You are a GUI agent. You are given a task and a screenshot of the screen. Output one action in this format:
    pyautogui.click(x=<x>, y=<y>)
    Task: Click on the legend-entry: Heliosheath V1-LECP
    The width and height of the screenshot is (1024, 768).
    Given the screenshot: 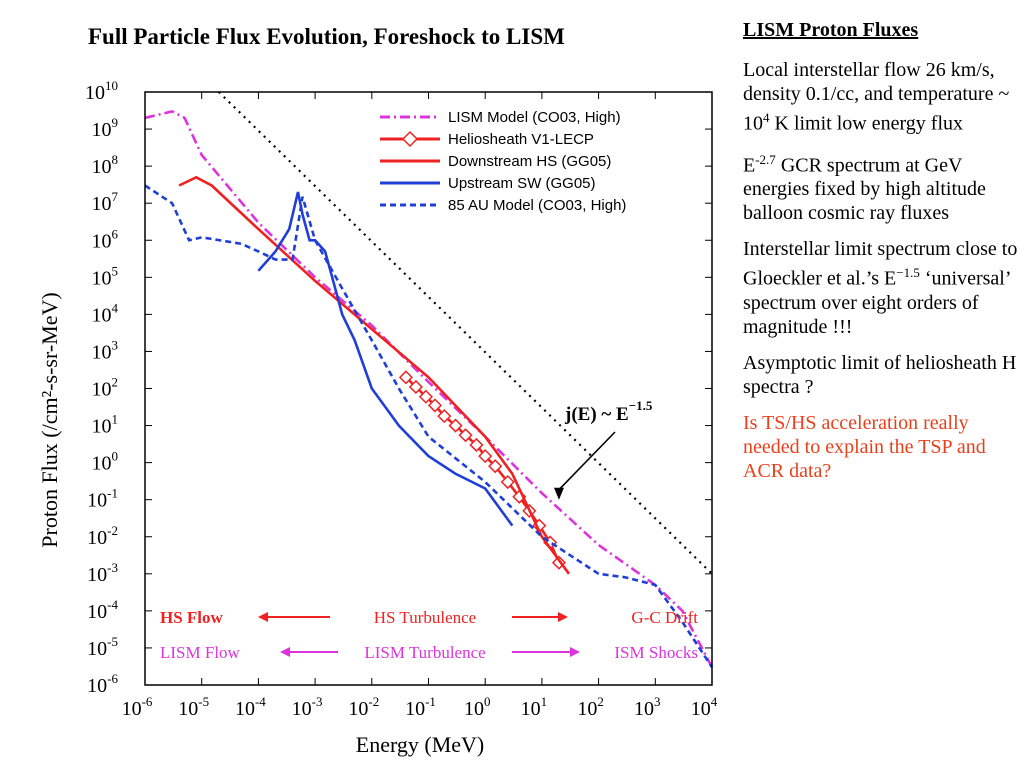 What is the action you would take?
    pyautogui.click(x=521, y=139)
    